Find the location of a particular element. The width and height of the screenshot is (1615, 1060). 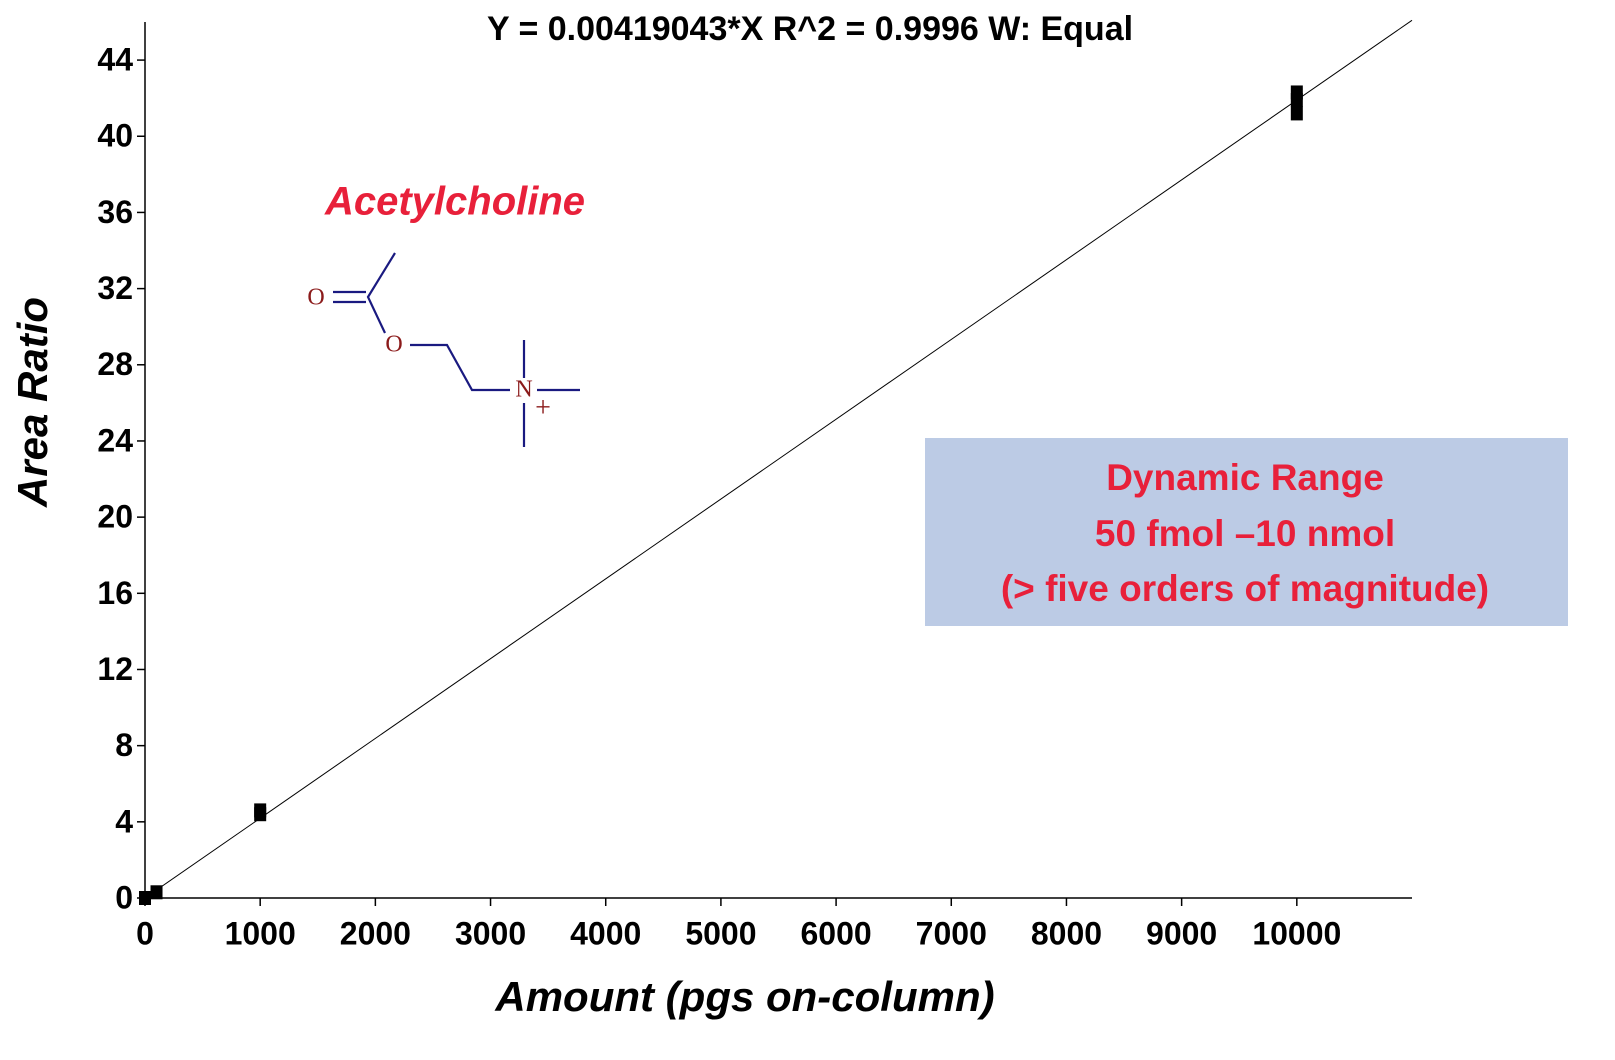

x-tick-label: 2000 is located at coordinates (375, 933).